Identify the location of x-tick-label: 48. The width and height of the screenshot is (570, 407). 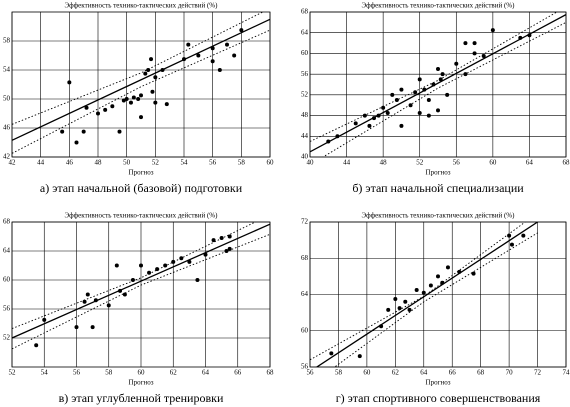
(384, 163).